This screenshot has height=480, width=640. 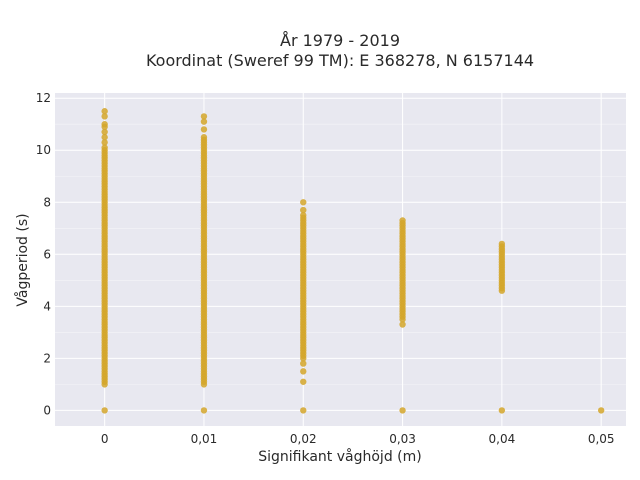 What do you see at coordinates (47, 306) in the screenshot?
I see `y-tick-label: 4` at bounding box center [47, 306].